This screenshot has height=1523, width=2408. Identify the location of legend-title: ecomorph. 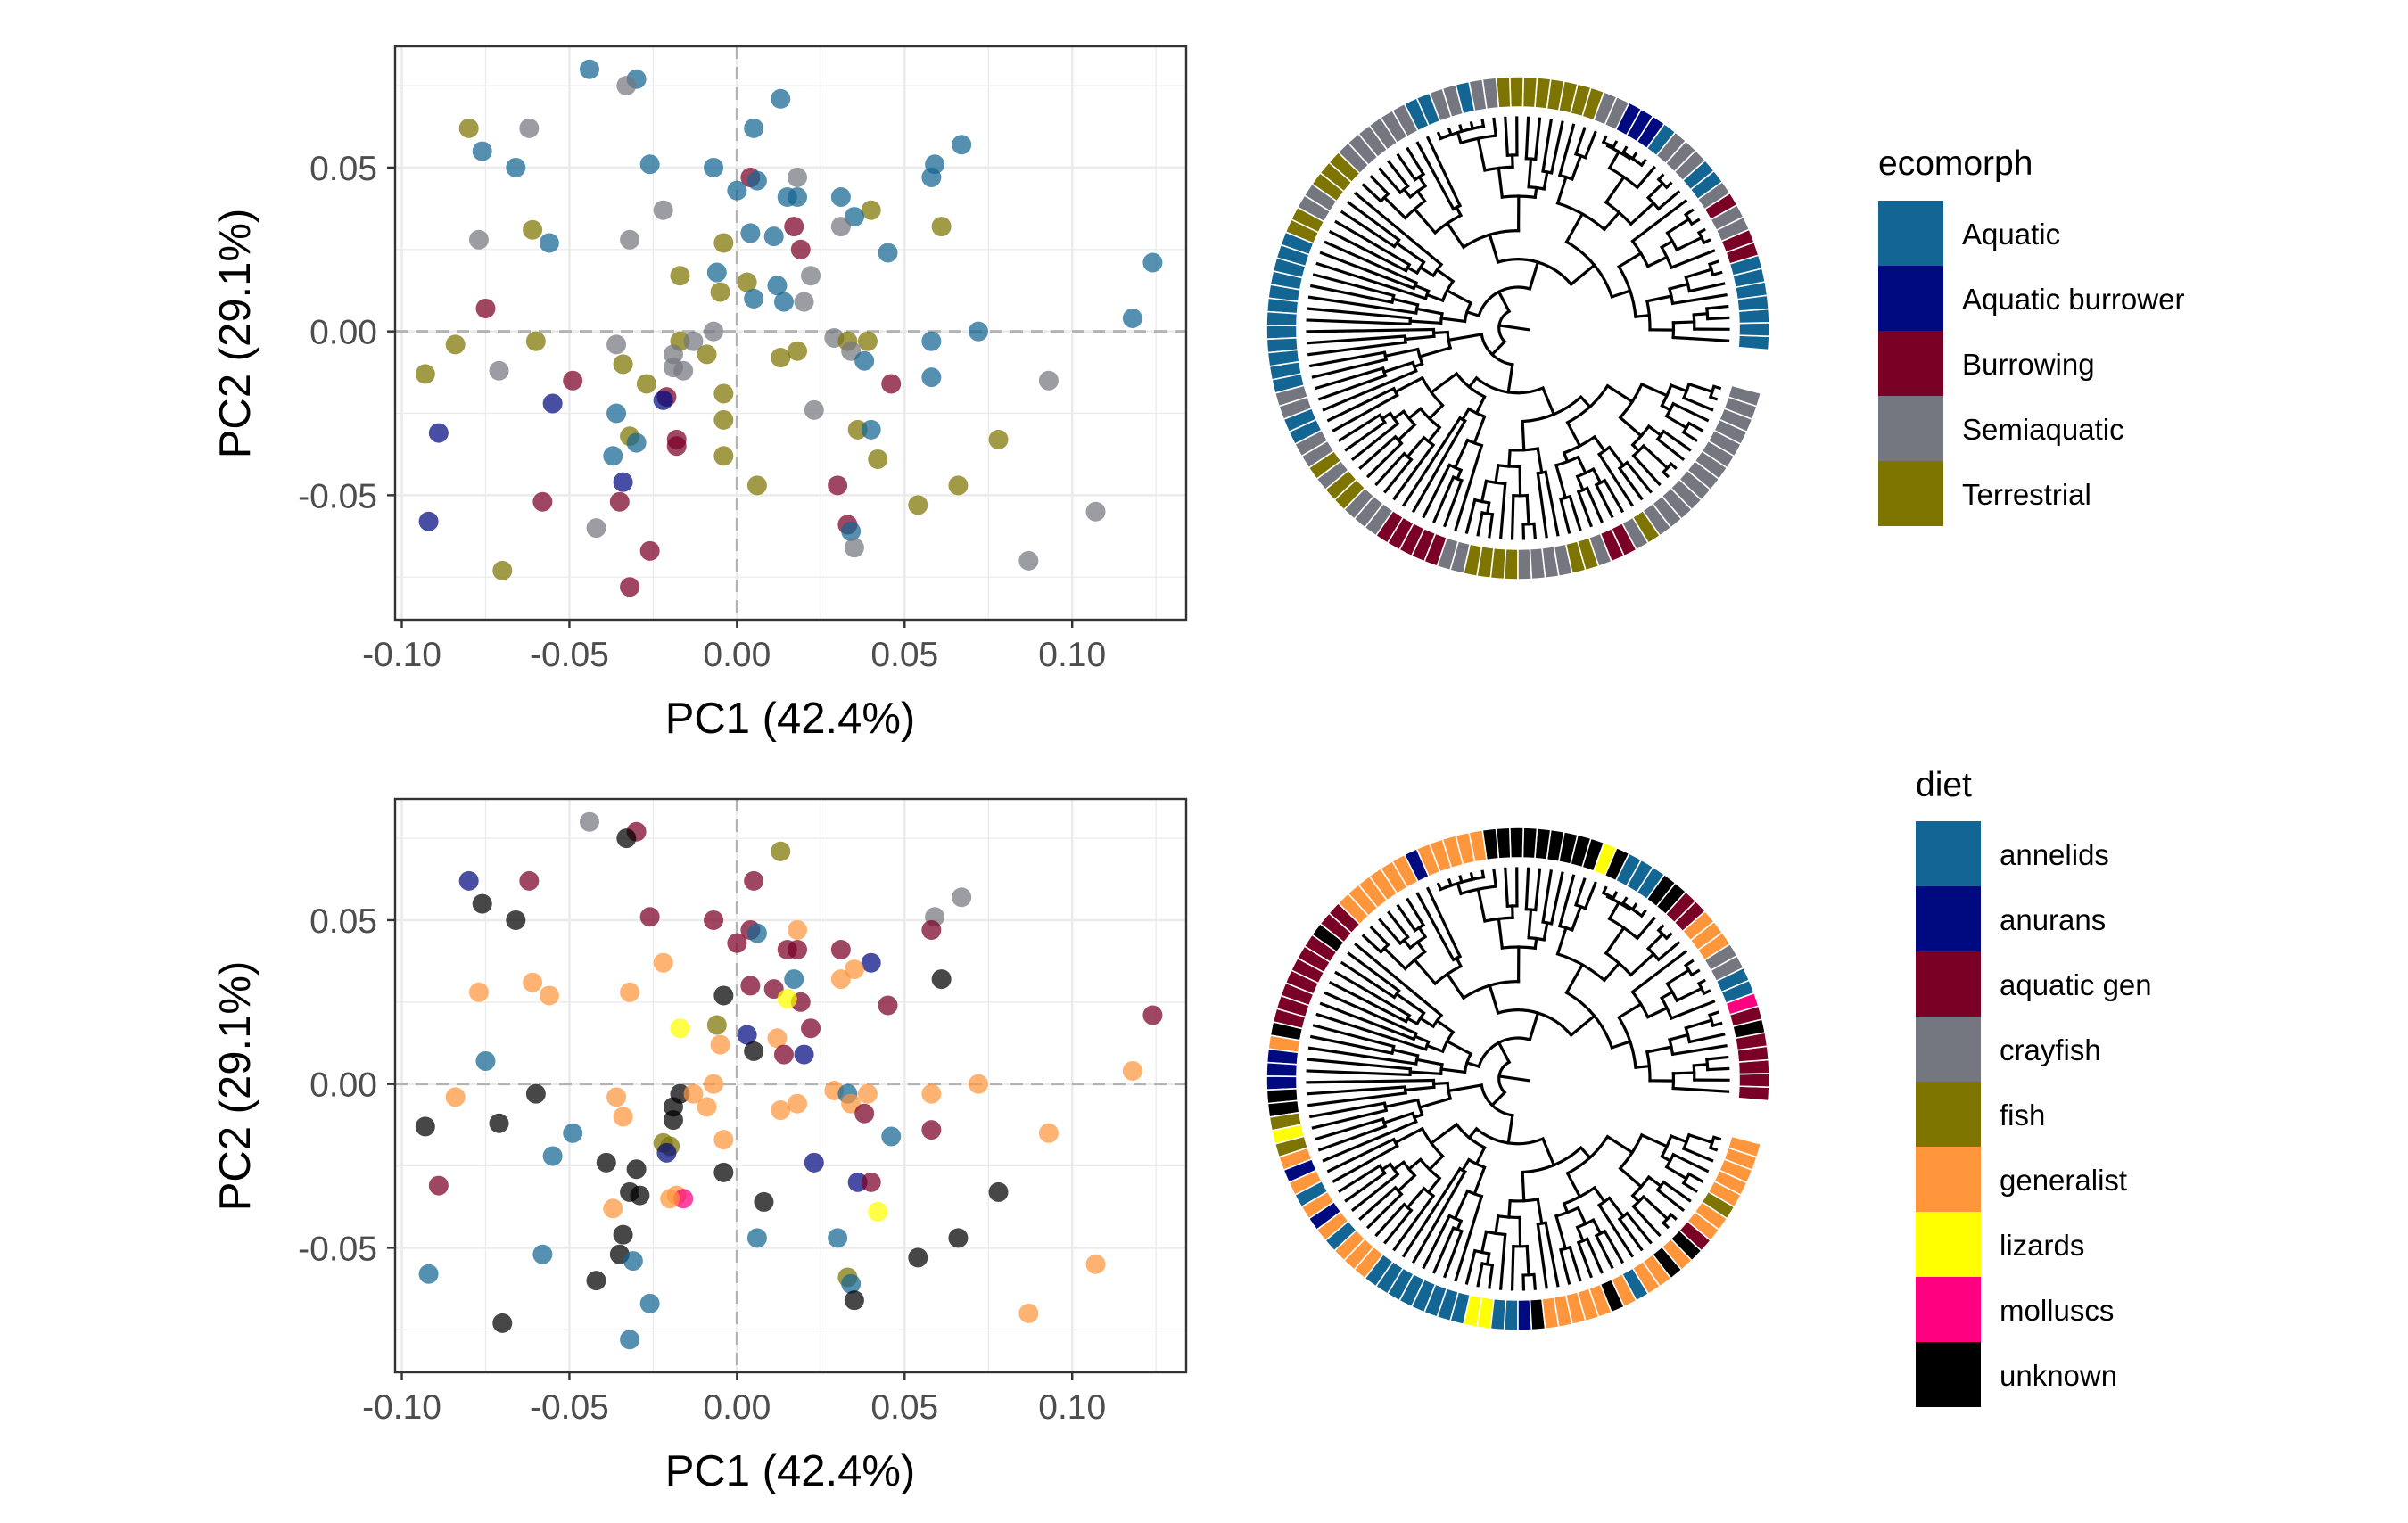
(1955, 163).